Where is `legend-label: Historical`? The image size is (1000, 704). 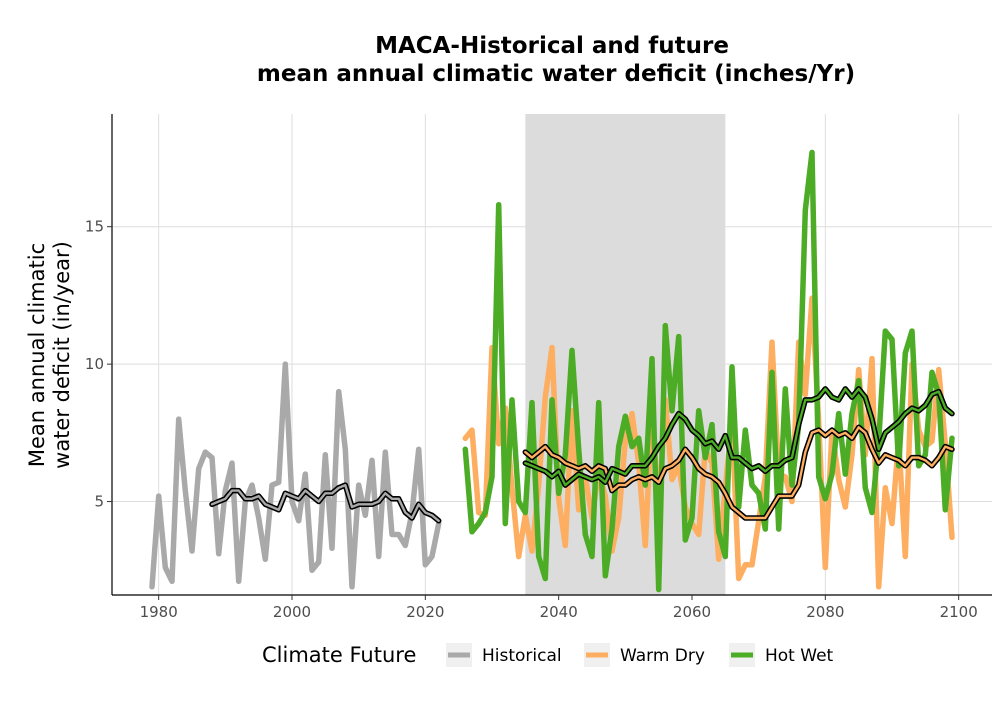 legend-label: Historical is located at coordinates (522, 656).